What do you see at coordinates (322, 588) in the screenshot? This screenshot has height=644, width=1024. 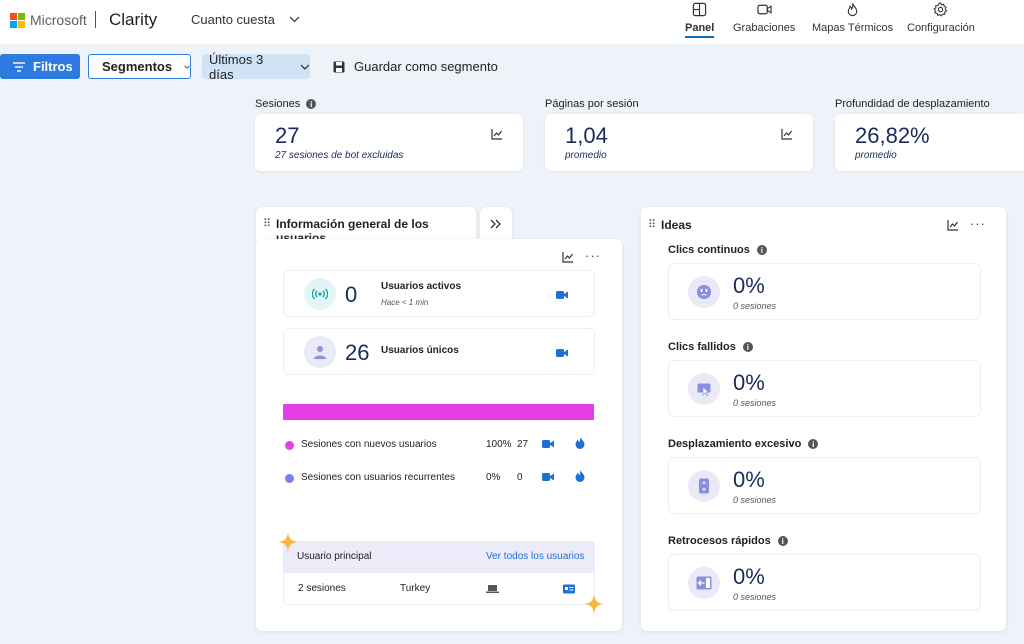 I see `top-user-sessions: 2 sesiones` at bounding box center [322, 588].